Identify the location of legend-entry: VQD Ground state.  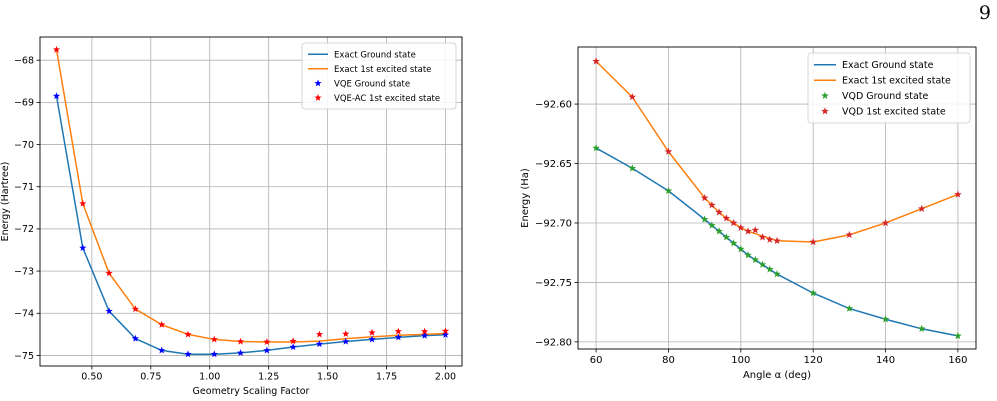
(885, 96).